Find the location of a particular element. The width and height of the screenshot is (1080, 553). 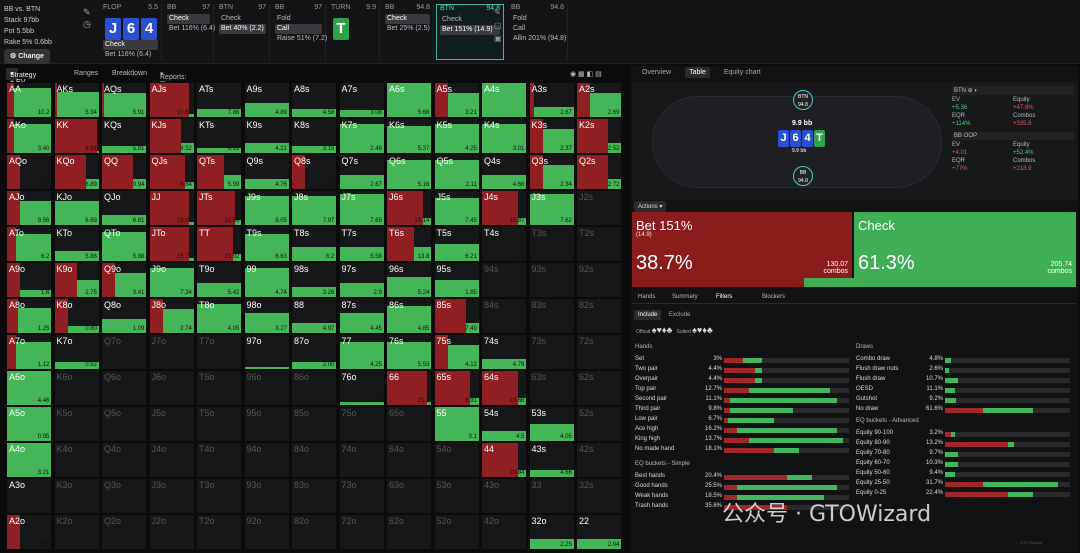

filter-row: No draw 61.6% is located at coordinates (963, 410).